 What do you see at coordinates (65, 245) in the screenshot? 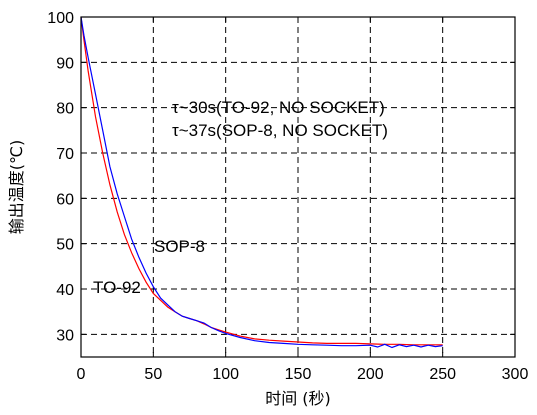
I see `y-tick-label: 50` at bounding box center [65, 245].